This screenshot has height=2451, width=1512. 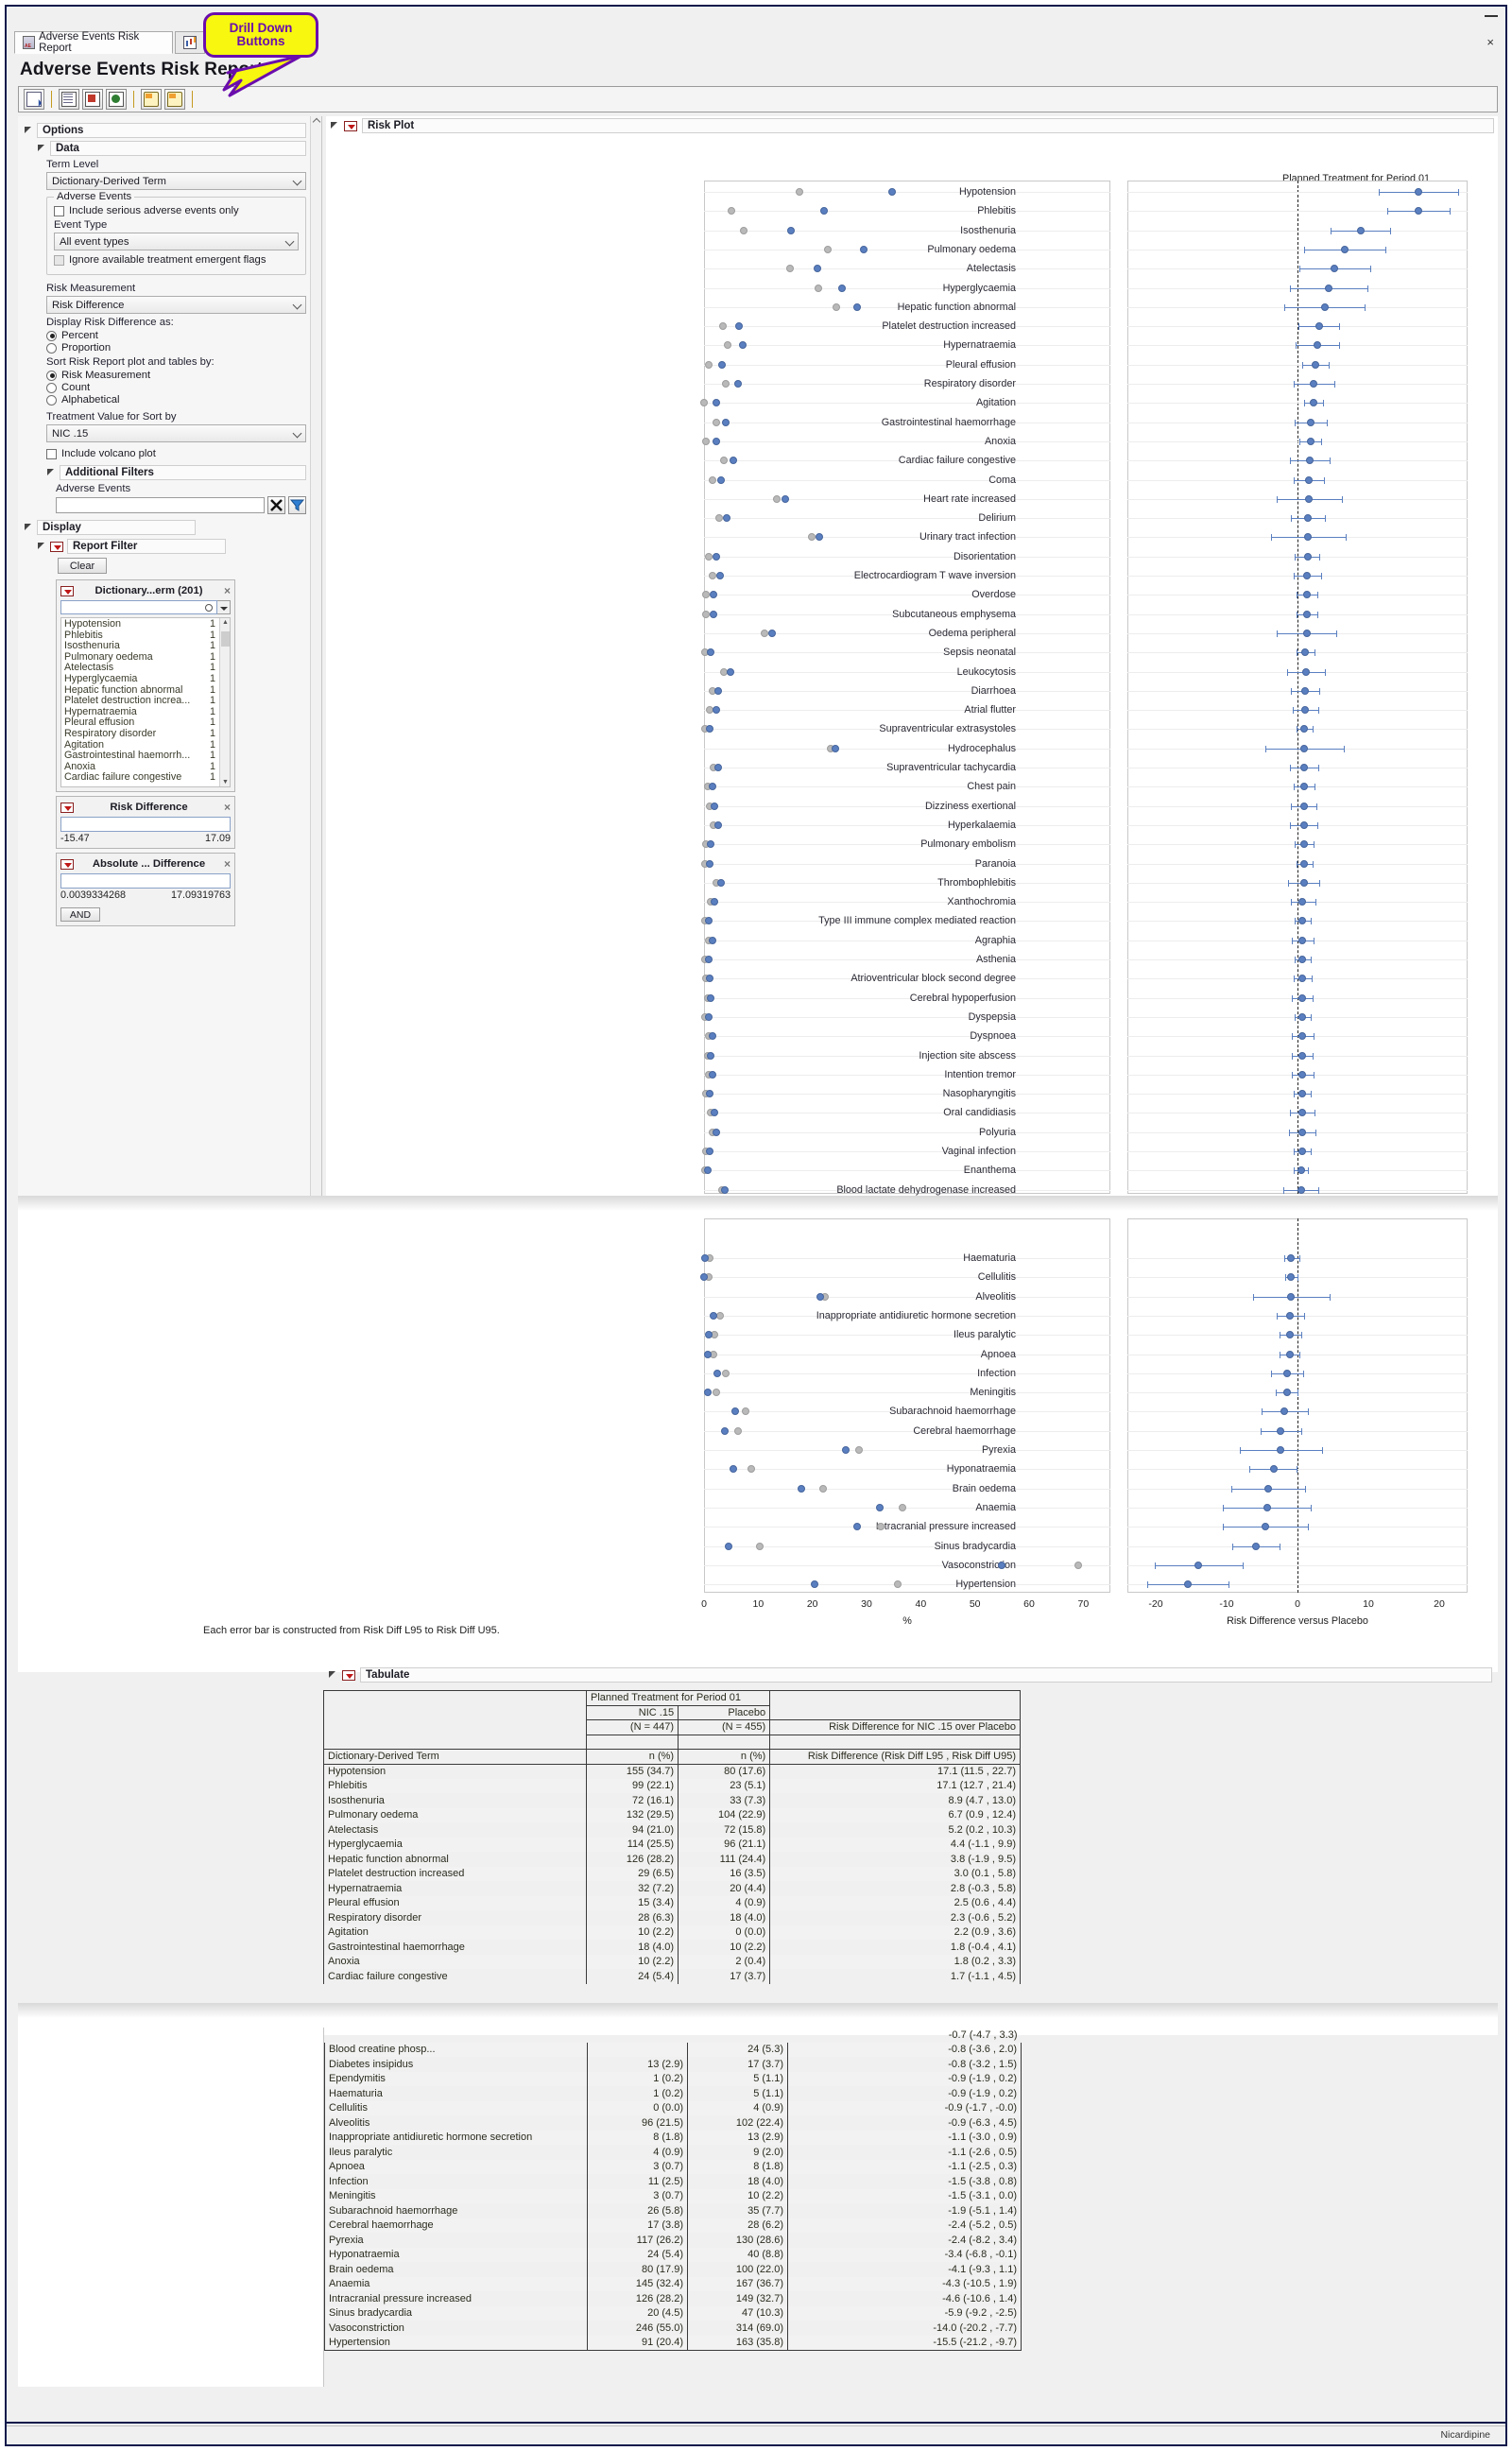 What do you see at coordinates (1491, 16) in the screenshot?
I see `minimize-button` at bounding box center [1491, 16].